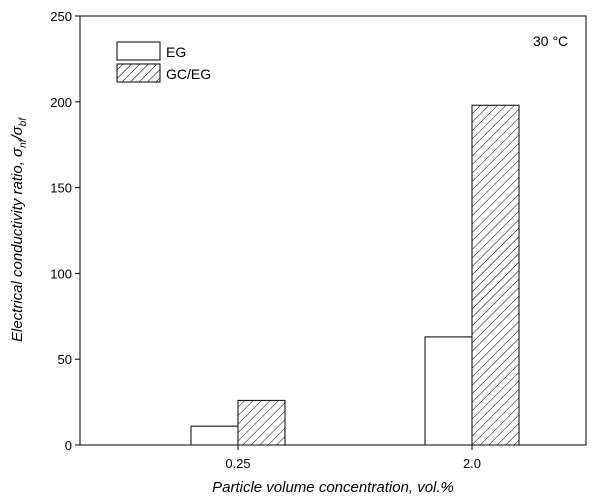 The width and height of the screenshot is (598, 499). Describe the element at coordinates (237, 463) in the screenshot. I see `x-tick-label: 0.25` at that location.